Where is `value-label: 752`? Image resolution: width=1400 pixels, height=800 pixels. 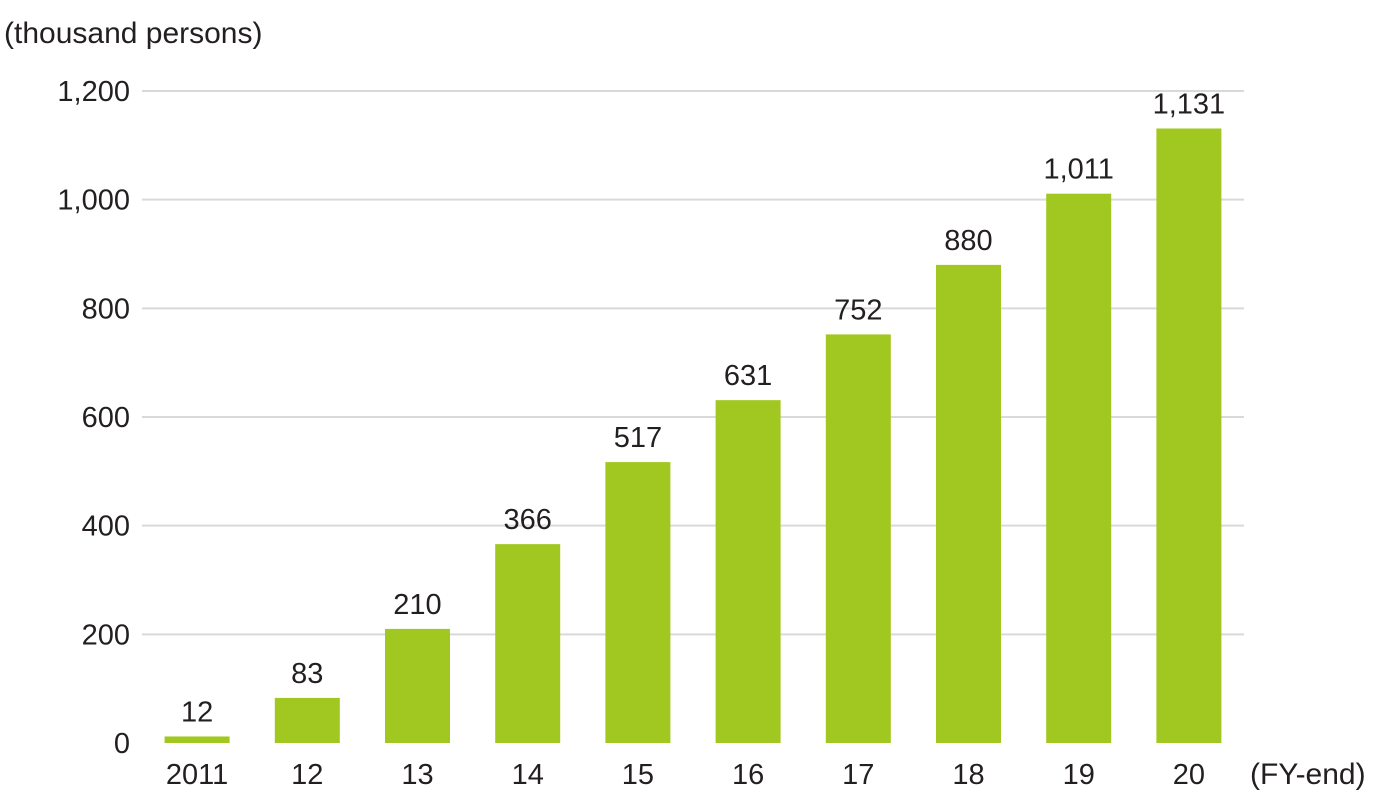
value-label: 752 is located at coordinates (858, 310).